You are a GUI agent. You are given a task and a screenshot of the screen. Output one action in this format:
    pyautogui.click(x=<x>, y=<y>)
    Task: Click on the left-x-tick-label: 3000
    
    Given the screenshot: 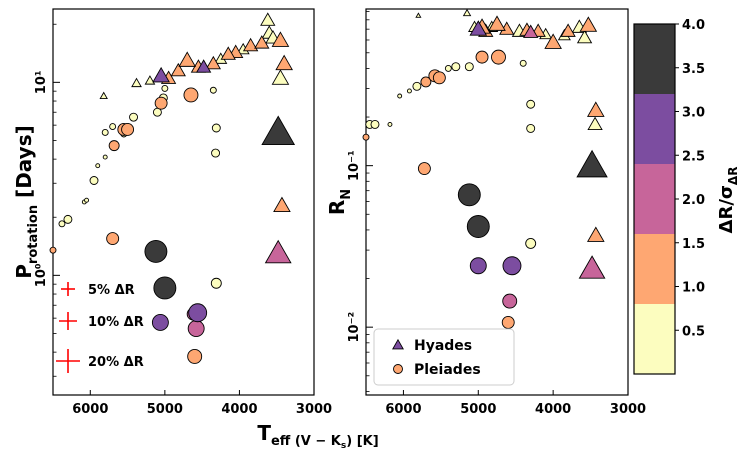 What is the action you would take?
    pyautogui.click(x=314, y=409)
    